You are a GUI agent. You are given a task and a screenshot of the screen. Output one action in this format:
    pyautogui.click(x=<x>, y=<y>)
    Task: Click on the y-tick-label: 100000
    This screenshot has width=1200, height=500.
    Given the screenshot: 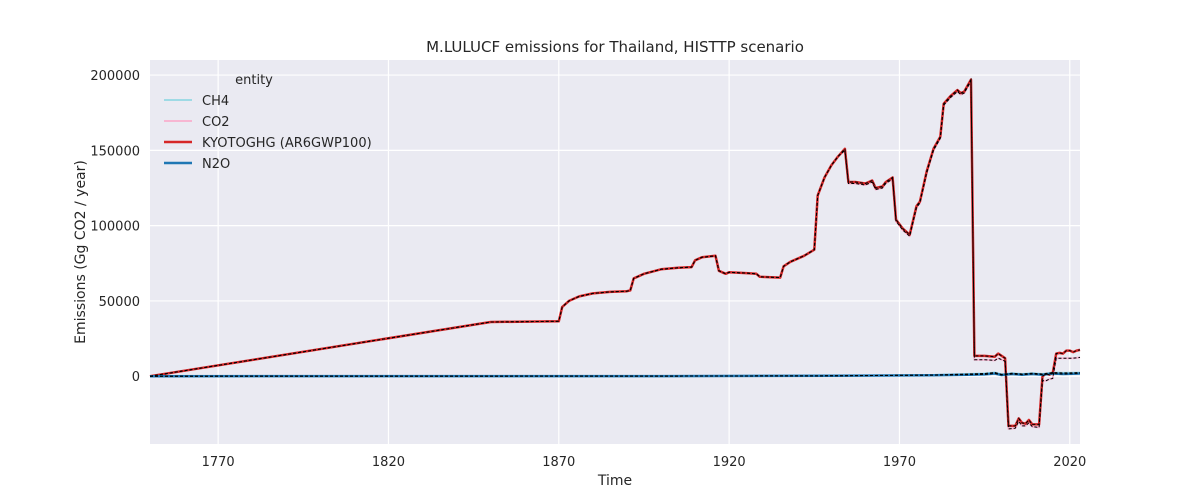 What is the action you would take?
    pyautogui.click(x=115, y=227)
    